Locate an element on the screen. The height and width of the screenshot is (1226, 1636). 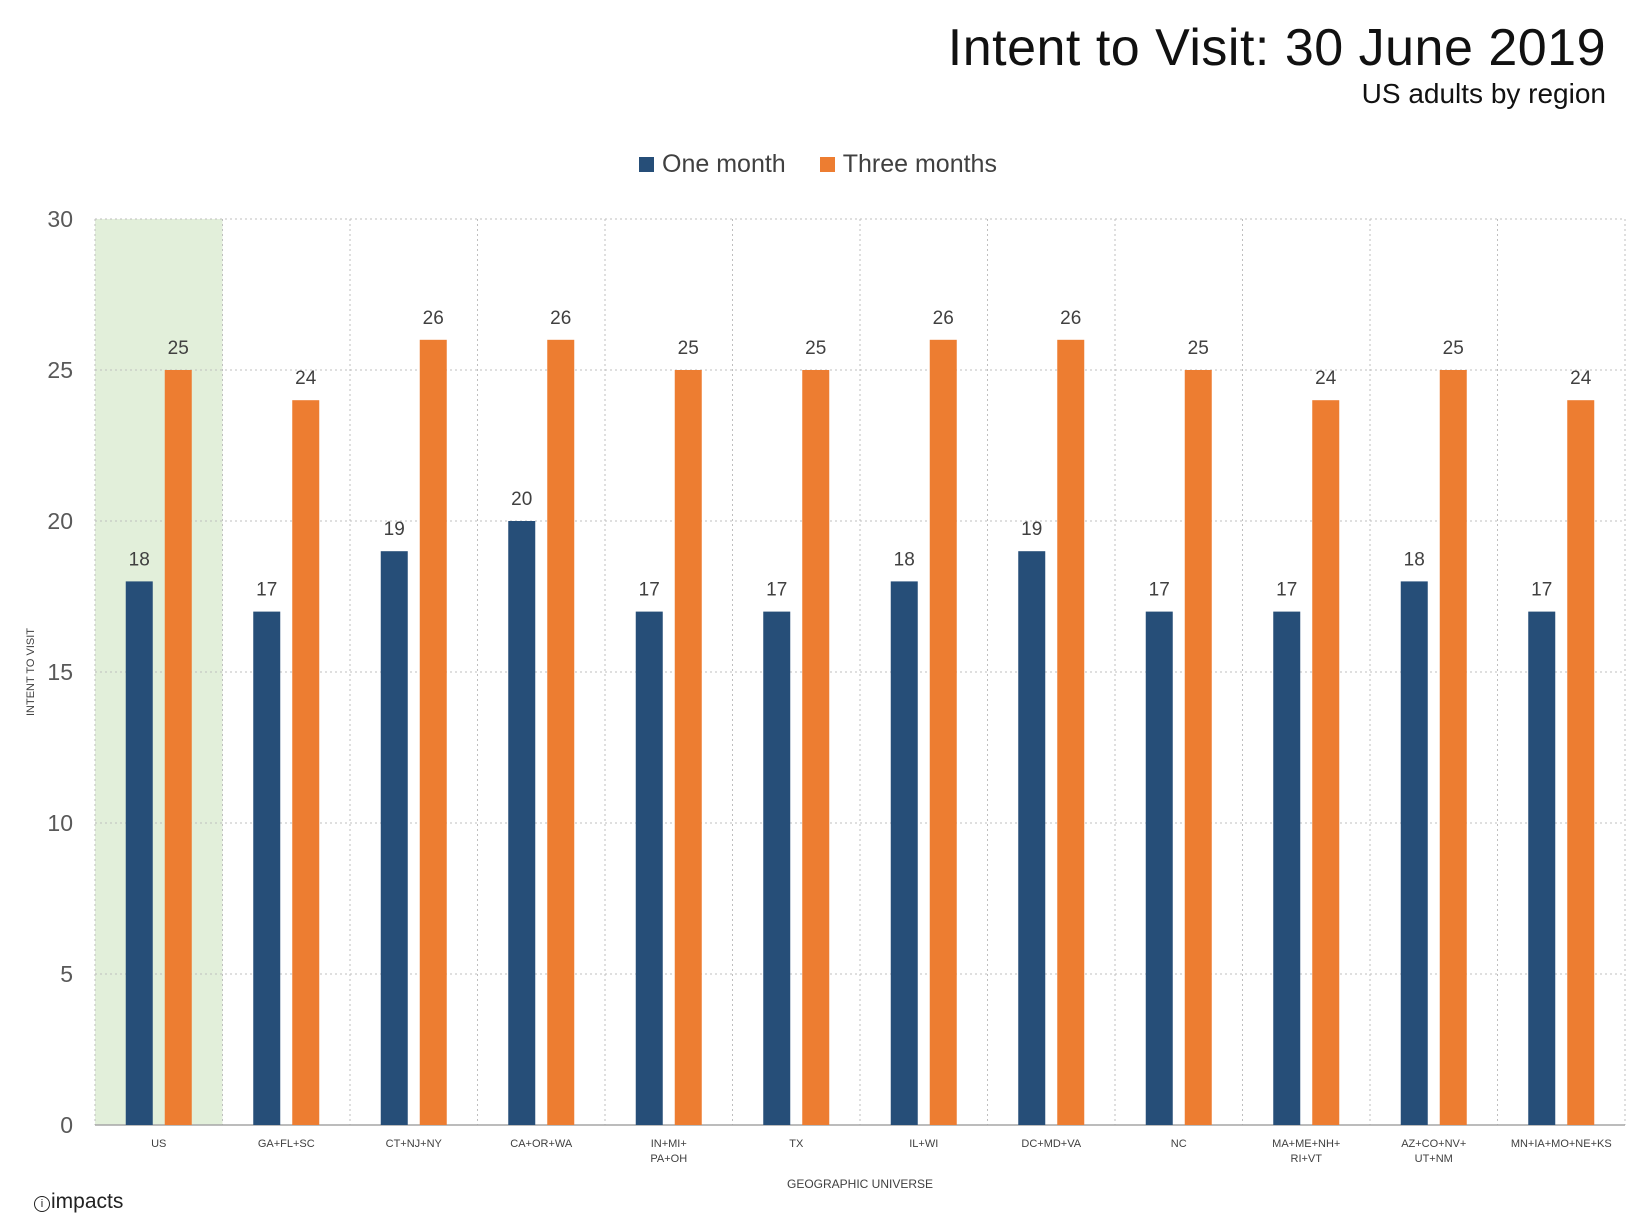
legend-item-three-months: Three months is located at coordinates (908, 164).